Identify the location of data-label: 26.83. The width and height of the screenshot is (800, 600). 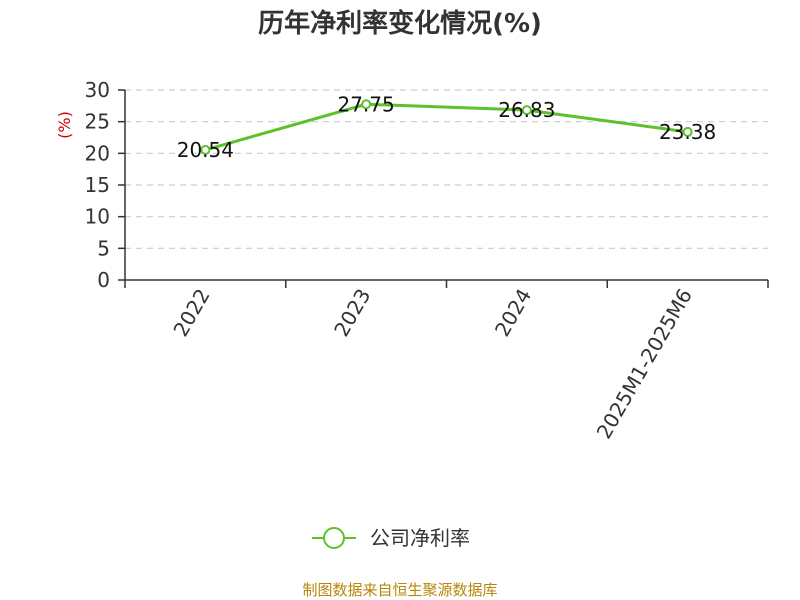
(526, 110).